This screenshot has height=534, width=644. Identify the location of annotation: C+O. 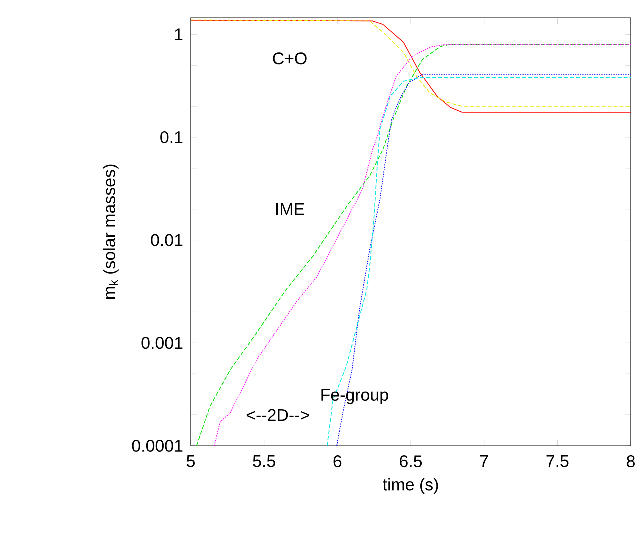
(290, 58).